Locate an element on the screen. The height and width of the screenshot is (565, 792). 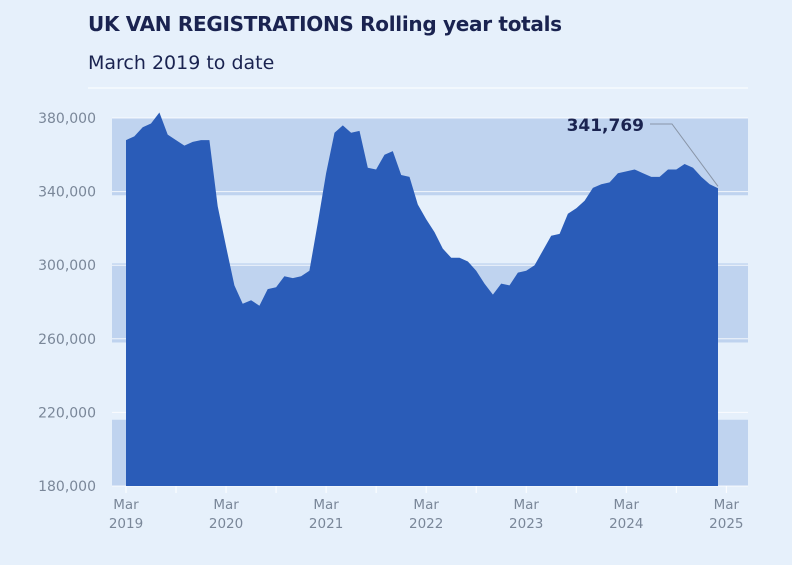
annotation-label: 341,769 is located at coordinates (605, 126).